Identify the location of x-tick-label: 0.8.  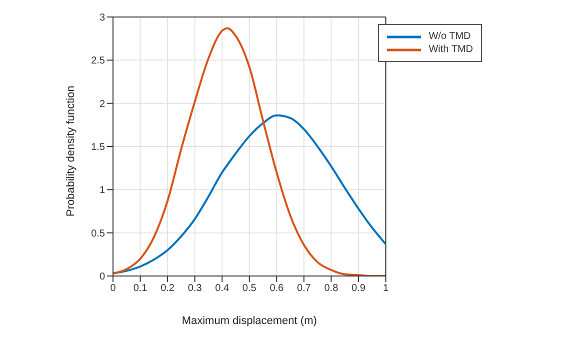
(331, 288).